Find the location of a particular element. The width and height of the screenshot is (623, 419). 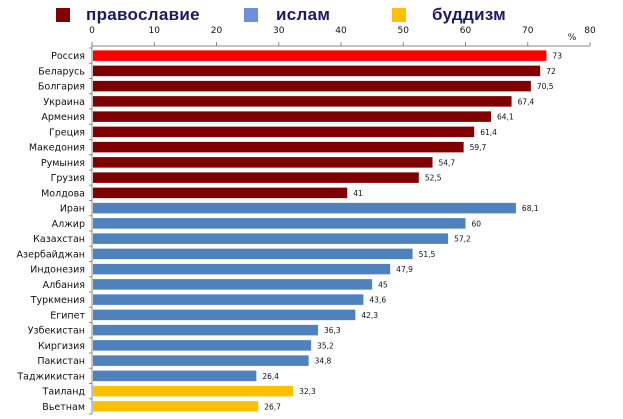

x-axis-label: % is located at coordinates (572, 38).